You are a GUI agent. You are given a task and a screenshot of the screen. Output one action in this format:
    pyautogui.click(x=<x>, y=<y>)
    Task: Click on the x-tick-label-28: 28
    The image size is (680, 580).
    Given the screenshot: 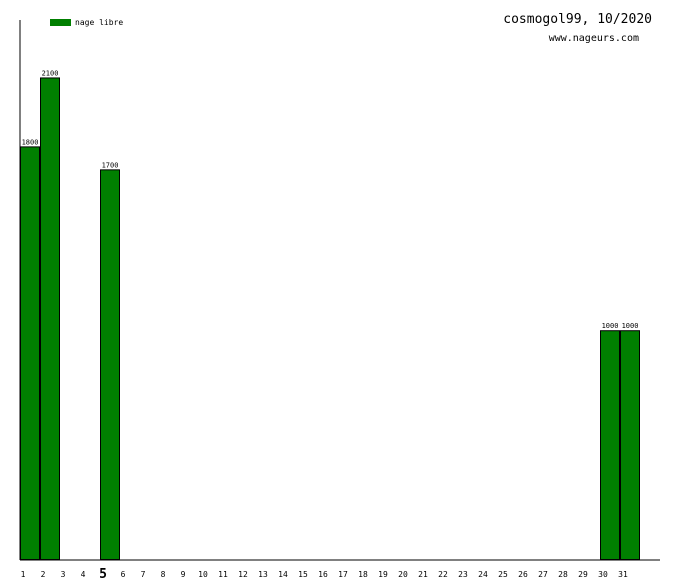 What is the action you would take?
    pyautogui.click(x=563, y=574)
    